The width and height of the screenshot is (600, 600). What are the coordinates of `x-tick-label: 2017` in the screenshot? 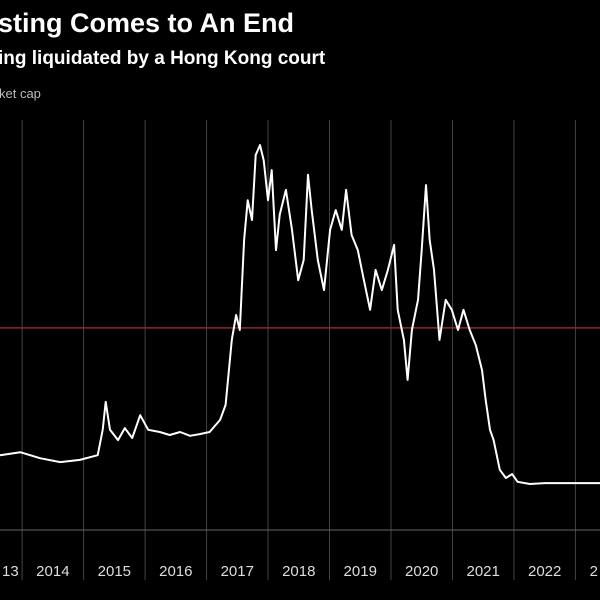 It's located at (237, 571).